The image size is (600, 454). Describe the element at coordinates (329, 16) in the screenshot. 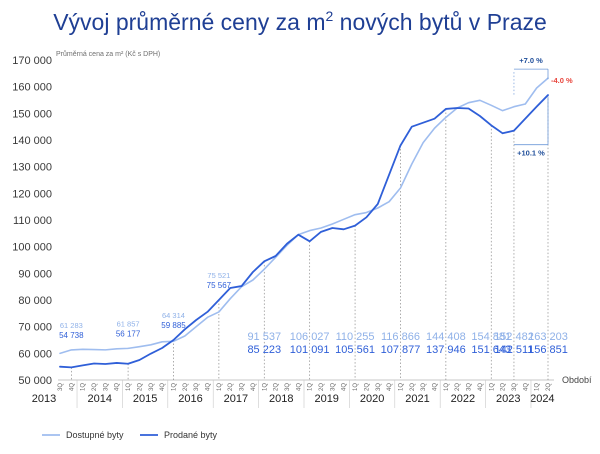

I see `title-superscript: 2` at that location.